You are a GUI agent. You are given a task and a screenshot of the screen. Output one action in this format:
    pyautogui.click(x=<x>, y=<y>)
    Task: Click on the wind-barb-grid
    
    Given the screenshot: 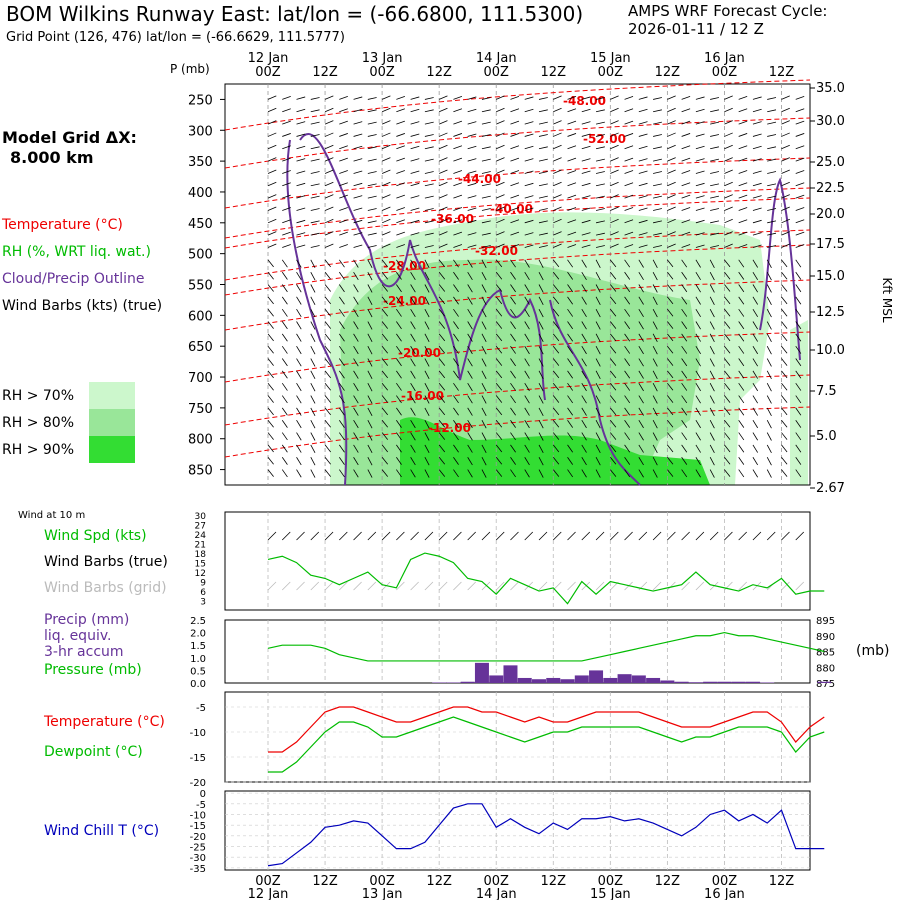 What is the action you would take?
    pyautogui.click(x=700, y=586)
    